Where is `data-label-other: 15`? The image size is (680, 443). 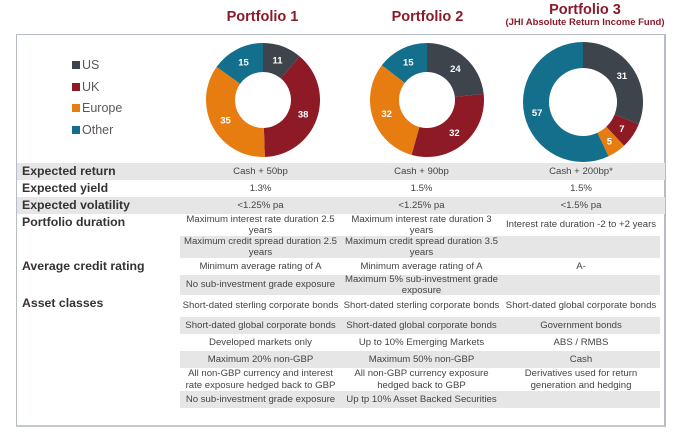
data-label-other: 15 is located at coordinates (243, 63).